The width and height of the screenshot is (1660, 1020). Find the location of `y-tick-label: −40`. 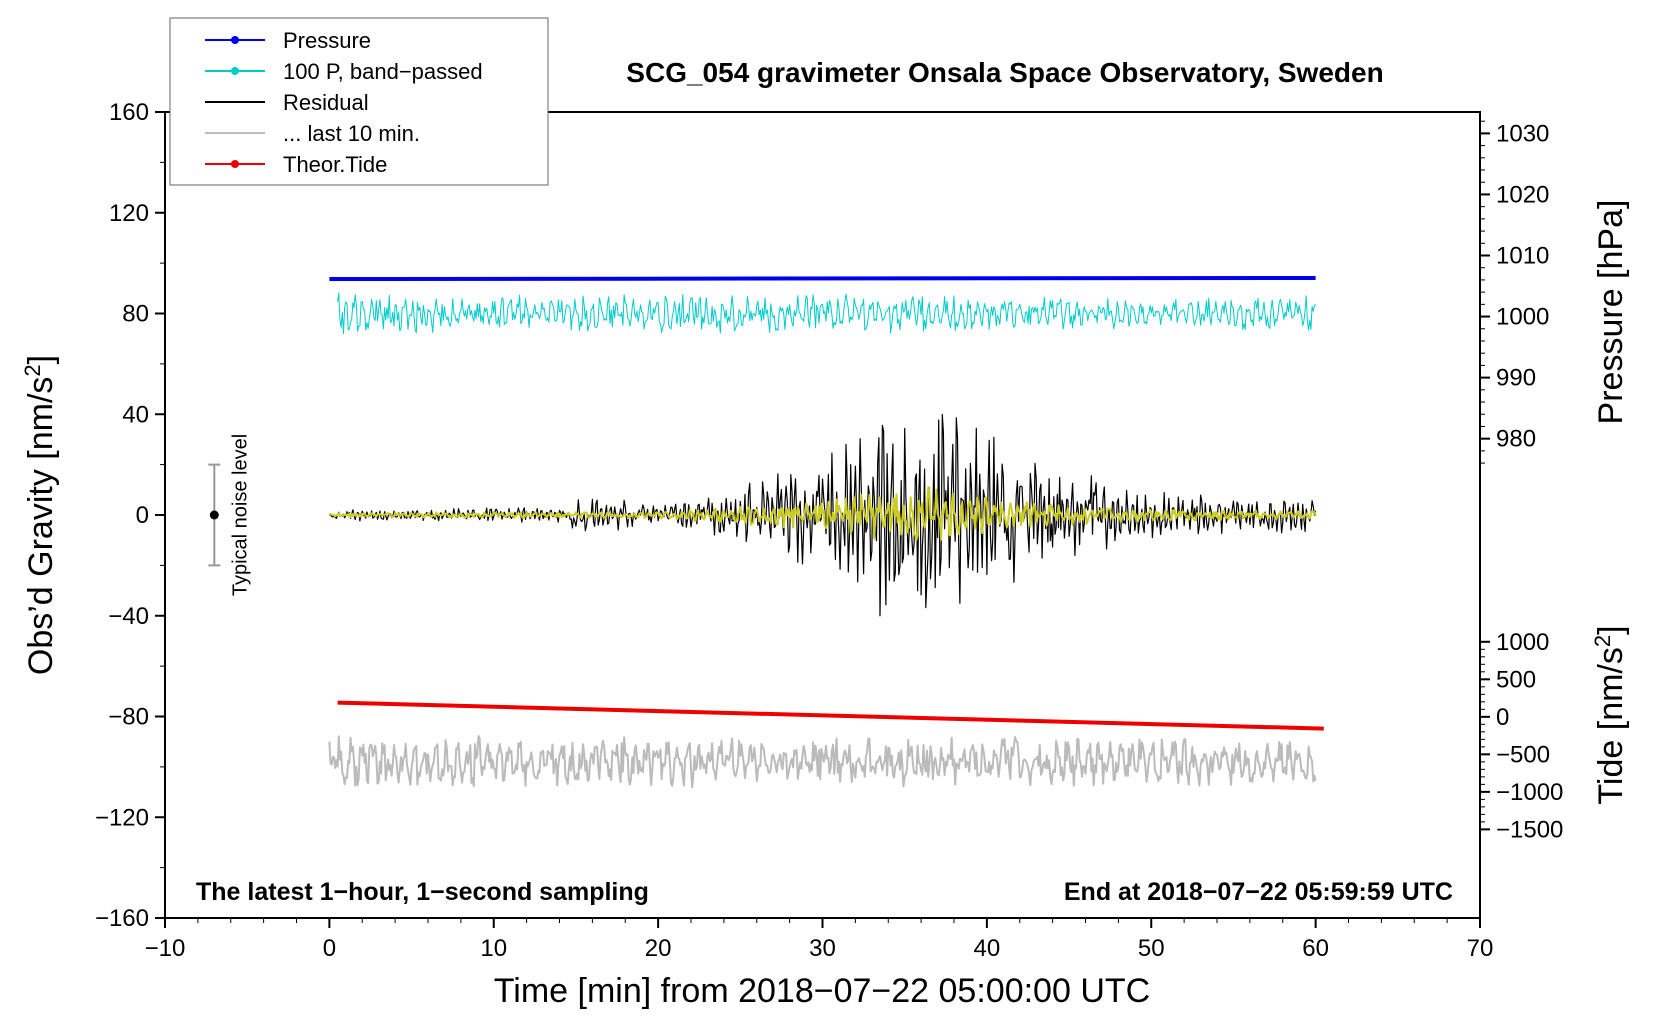

y-tick-label: −40 is located at coordinates (128, 616).